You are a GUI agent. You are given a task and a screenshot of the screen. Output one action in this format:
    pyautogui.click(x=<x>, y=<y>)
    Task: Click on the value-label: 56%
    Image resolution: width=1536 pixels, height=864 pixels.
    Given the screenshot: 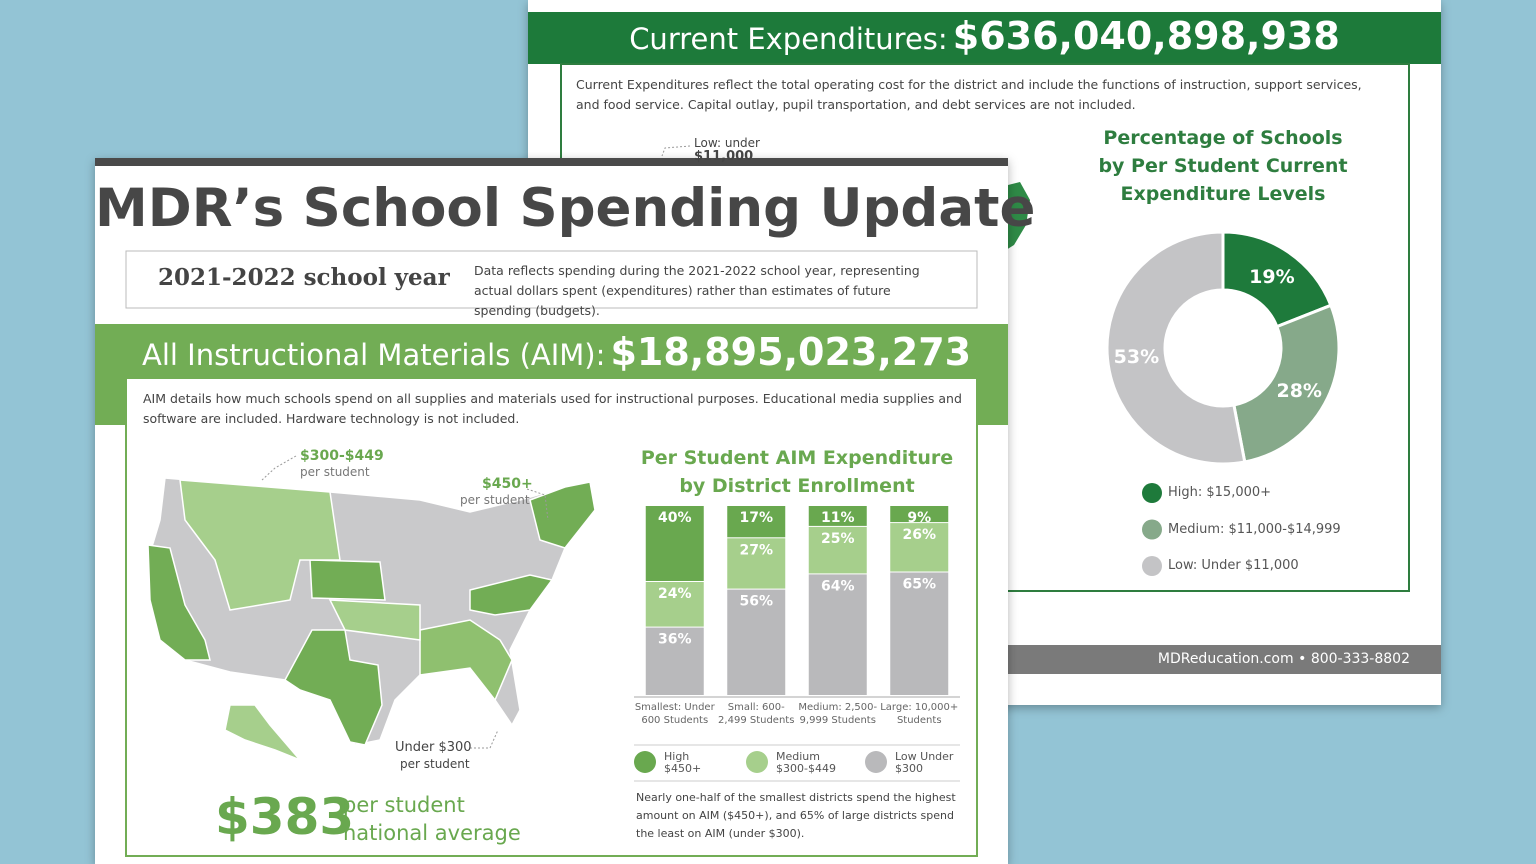 What is the action you would take?
    pyautogui.click(x=756, y=602)
    